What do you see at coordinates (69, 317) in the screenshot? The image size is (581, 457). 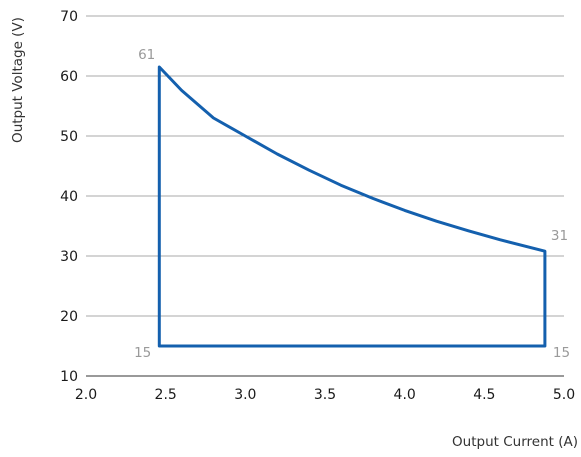 I see `y-tick-label: 20` at bounding box center [69, 317].